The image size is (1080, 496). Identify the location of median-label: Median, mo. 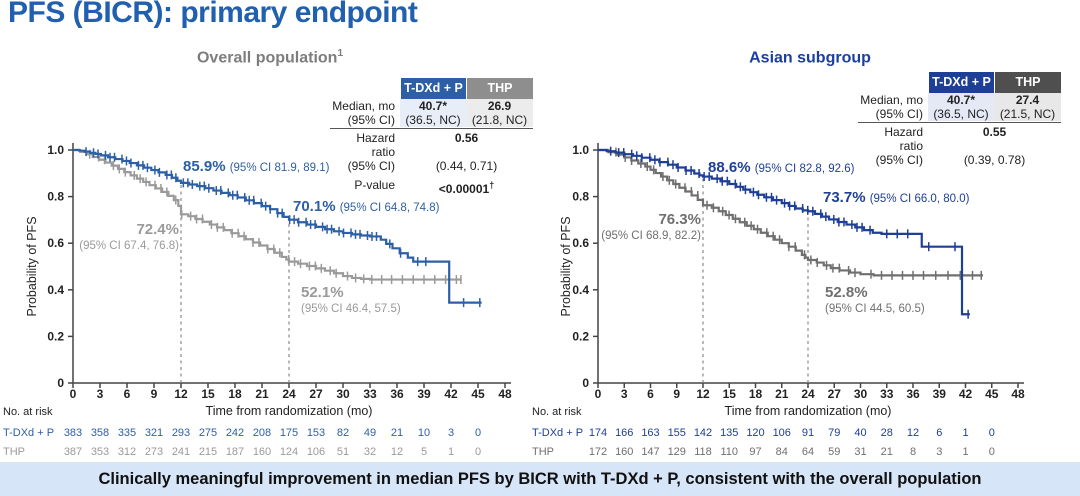
(363, 106).